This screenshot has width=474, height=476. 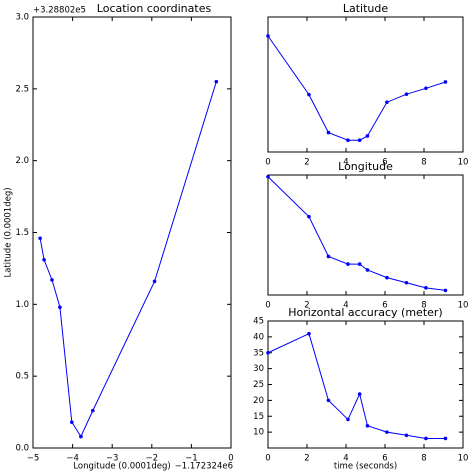 What do you see at coordinates (365, 312) in the screenshot?
I see `chart-title: Horizontal accuracy (meter)` at bounding box center [365, 312].